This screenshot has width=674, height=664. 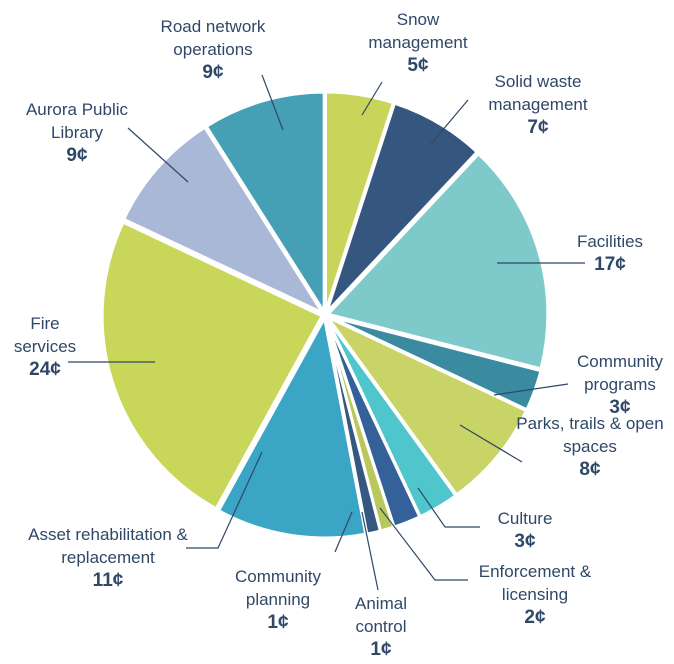 What do you see at coordinates (525, 518) in the screenshot?
I see `category-label: Culture` at bounding box center [525, 518].